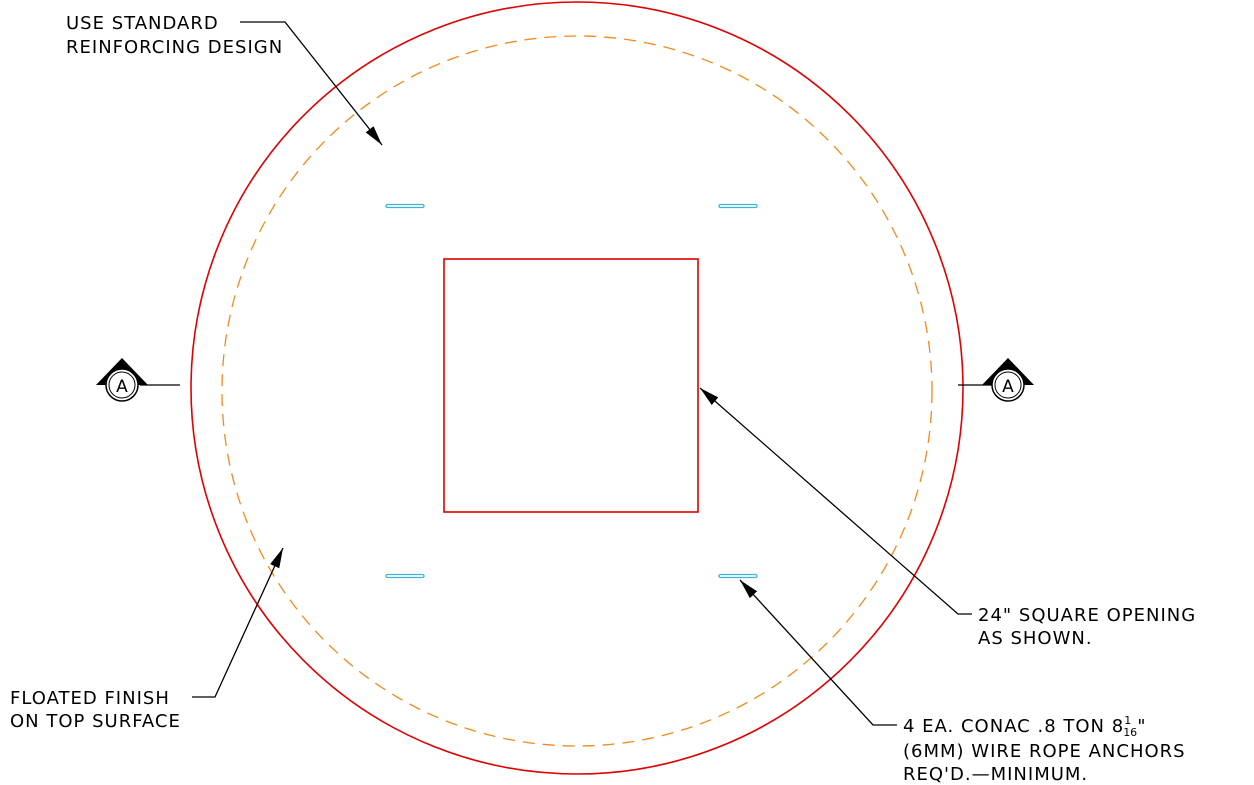 This screenshot has height=785, width=1254. I want to click on note-line: REINFORCING DESIGN, so click(174, 47).